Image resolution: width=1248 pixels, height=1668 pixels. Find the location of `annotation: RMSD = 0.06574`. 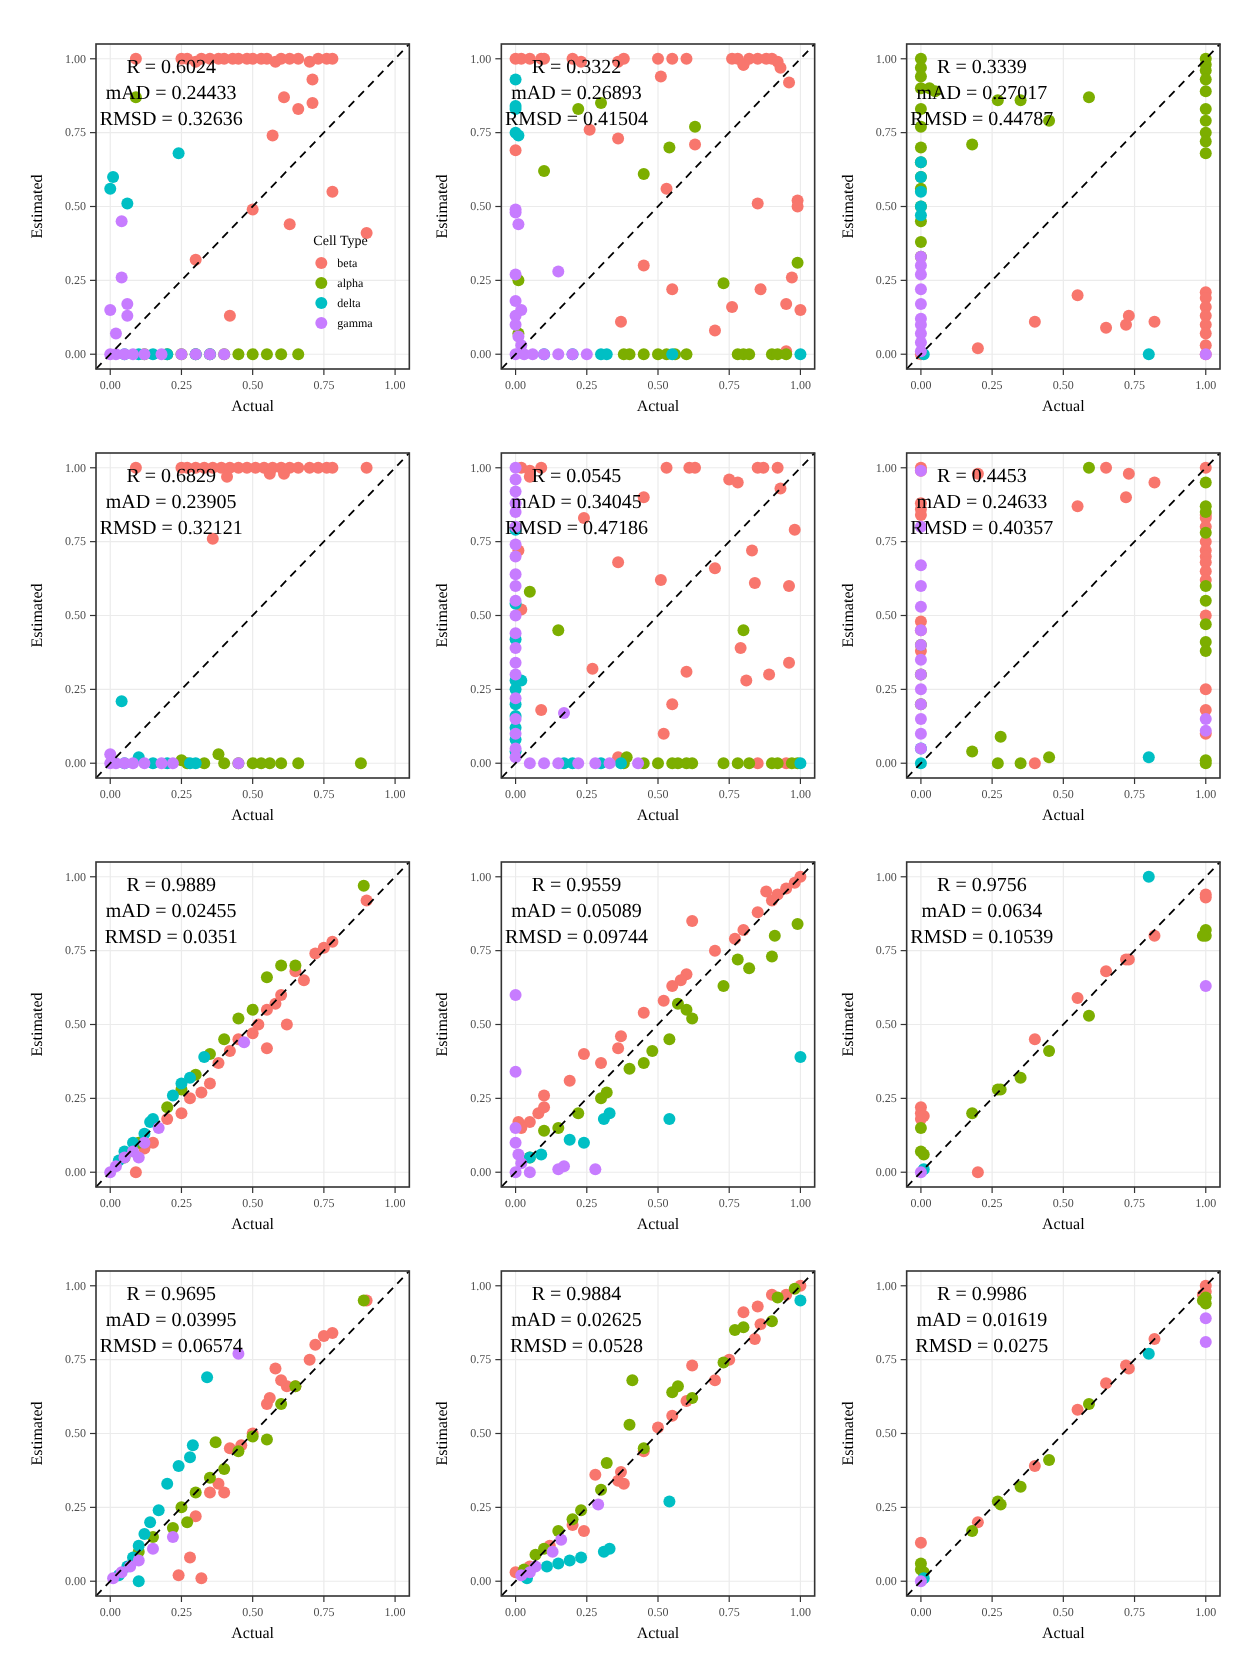

annotation: RMSD = 0.06574 is located at coordinates (171, 1347).